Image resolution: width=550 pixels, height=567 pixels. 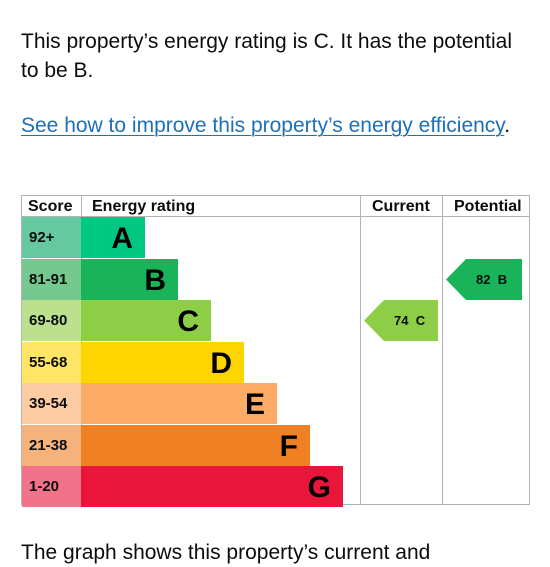 I want to click on band-bar: E, so click(x=179, y=403).